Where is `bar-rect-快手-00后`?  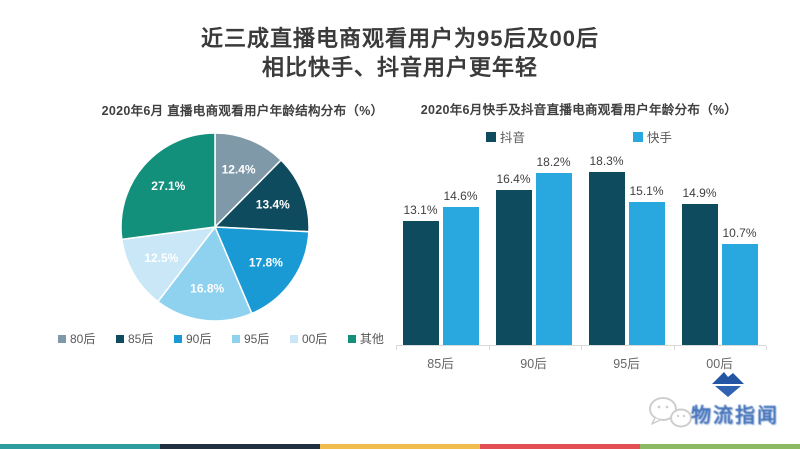 bar-rect-快手-00后 is located at coordinates (739, 294).